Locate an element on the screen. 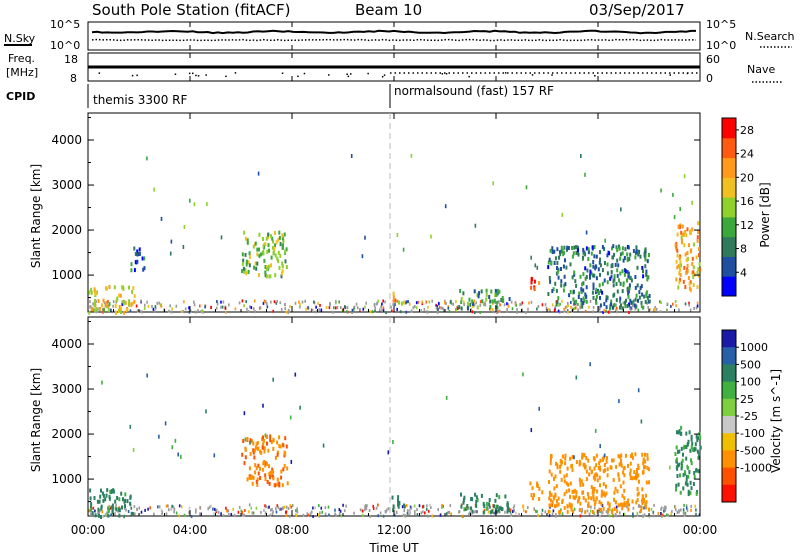  noise-right-tick-bottom: 10^0 is located at coordinates (721, 45).